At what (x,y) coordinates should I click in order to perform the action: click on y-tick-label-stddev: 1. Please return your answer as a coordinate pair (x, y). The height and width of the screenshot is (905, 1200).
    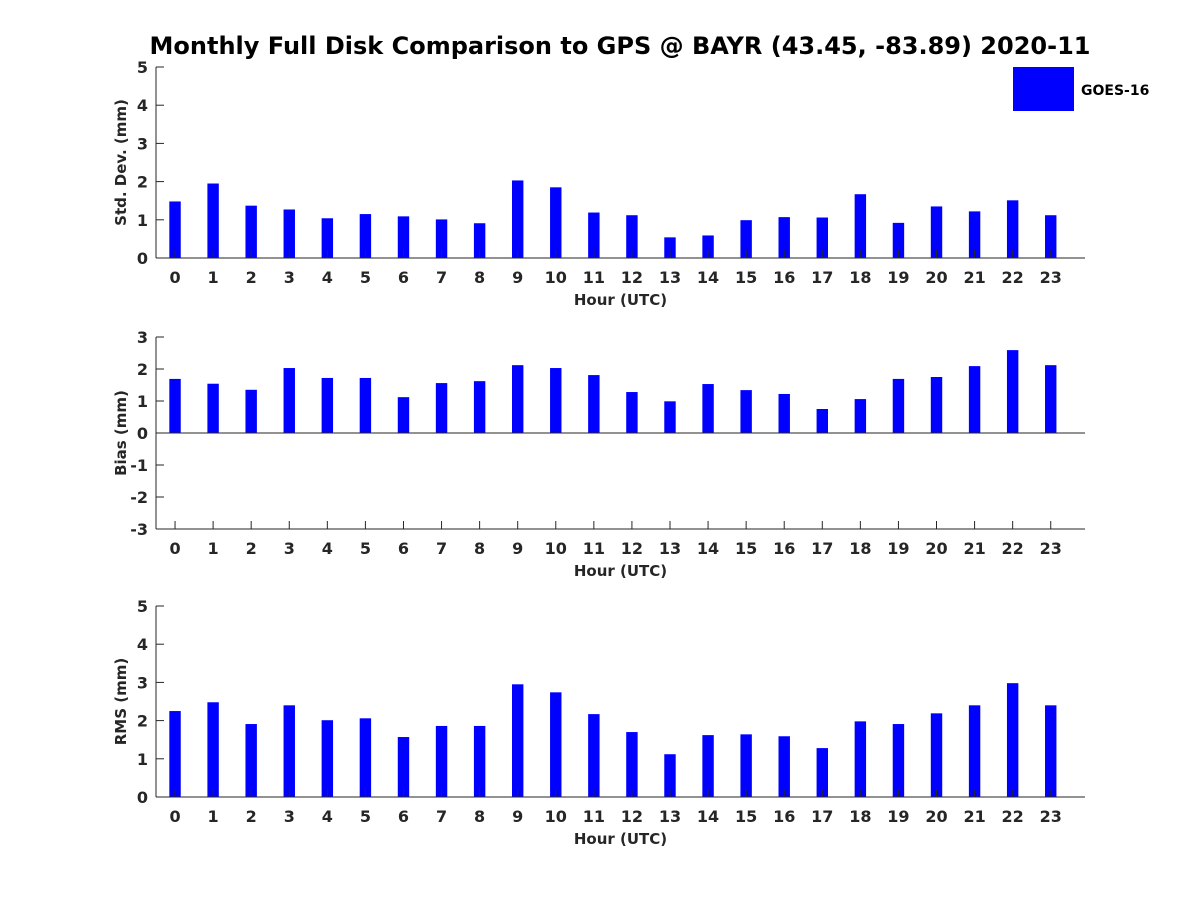
    Looking at the image, I should click on (142, 220).